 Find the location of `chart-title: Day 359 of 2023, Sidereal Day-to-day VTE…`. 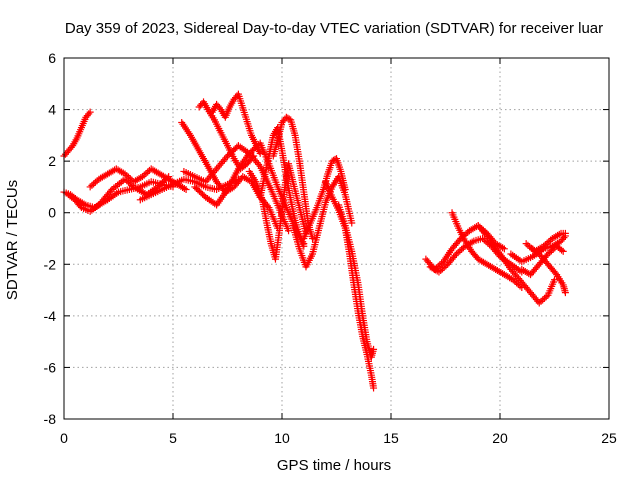

chart-title: Day 359 of 2023, Sidereal Day-to-day VTE… is located at coordinates (334, 28).